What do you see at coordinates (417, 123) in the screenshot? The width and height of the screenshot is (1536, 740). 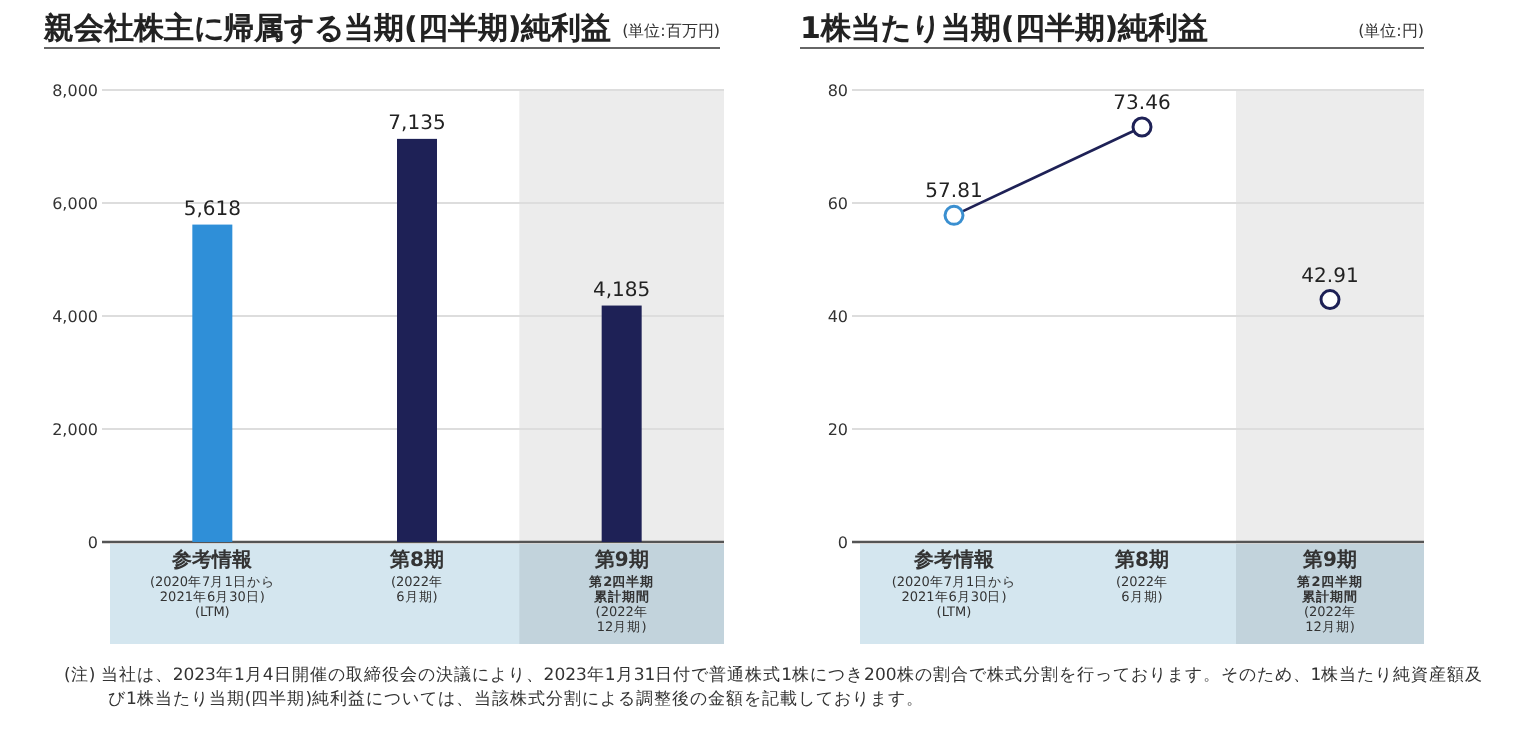 I see `data-label: 7,135` at bounding box center [417, 123].